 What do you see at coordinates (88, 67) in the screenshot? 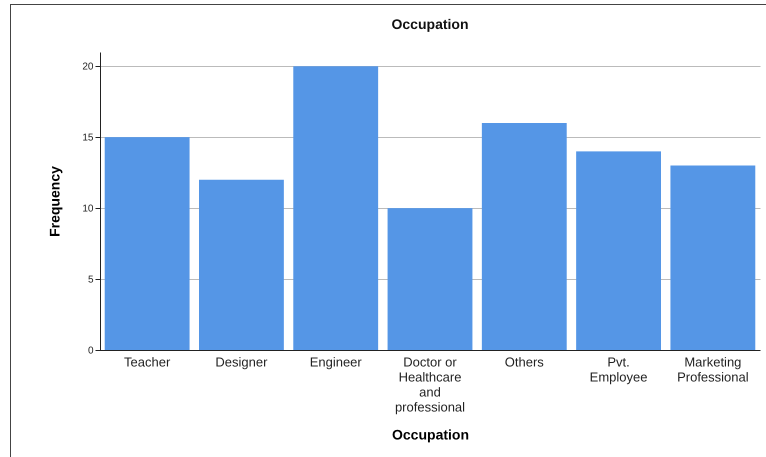
I see `y-tick-label: 20` at bounding box center [88, 67].